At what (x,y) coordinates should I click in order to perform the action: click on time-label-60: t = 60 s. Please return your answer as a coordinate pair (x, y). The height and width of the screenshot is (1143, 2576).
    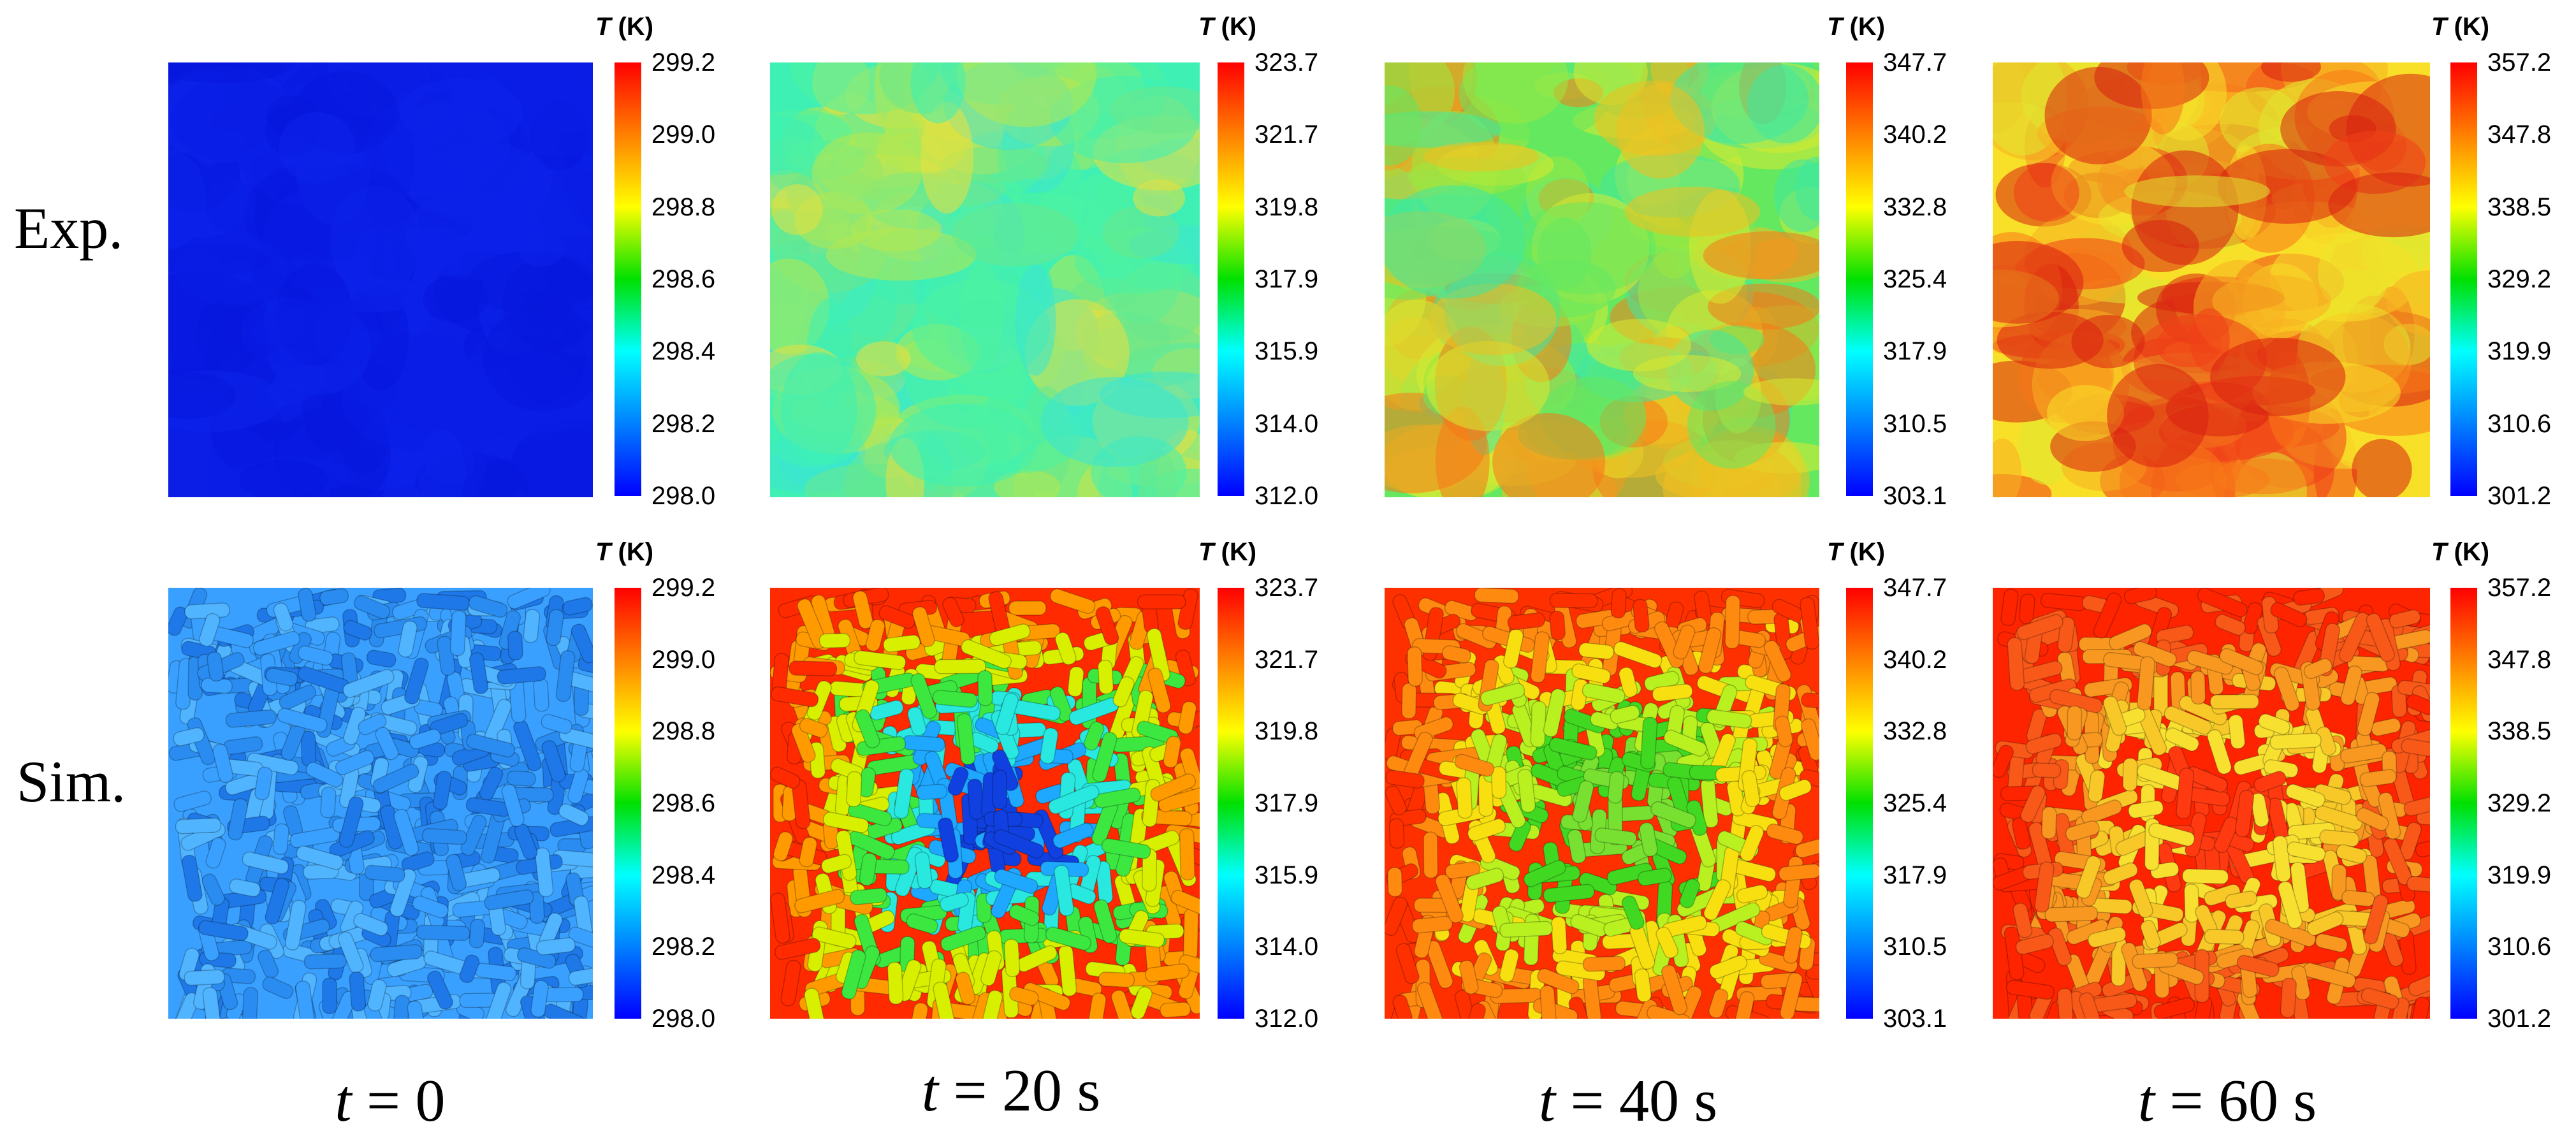
    Looking at the image, I should click on (2227, 1101).